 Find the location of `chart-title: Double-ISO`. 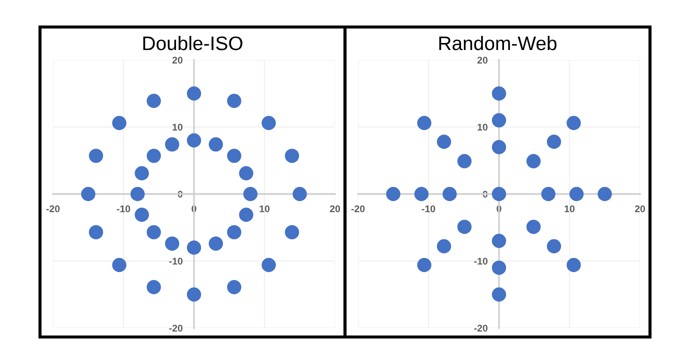

chart-title: Double-ISO is located at coordinates (192, 43).